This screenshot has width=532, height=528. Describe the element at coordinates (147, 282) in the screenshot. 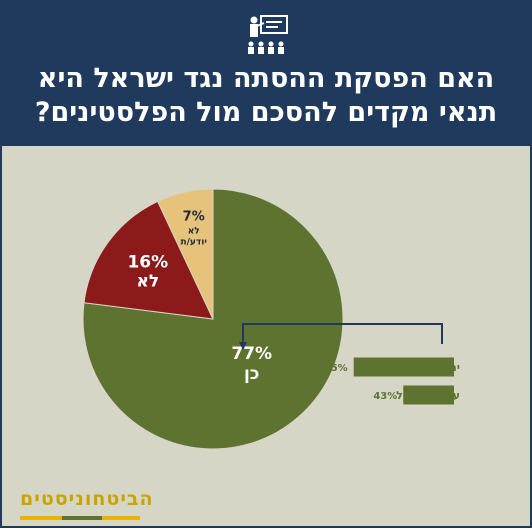

I see `pie-label-2-2: לא` at that location.